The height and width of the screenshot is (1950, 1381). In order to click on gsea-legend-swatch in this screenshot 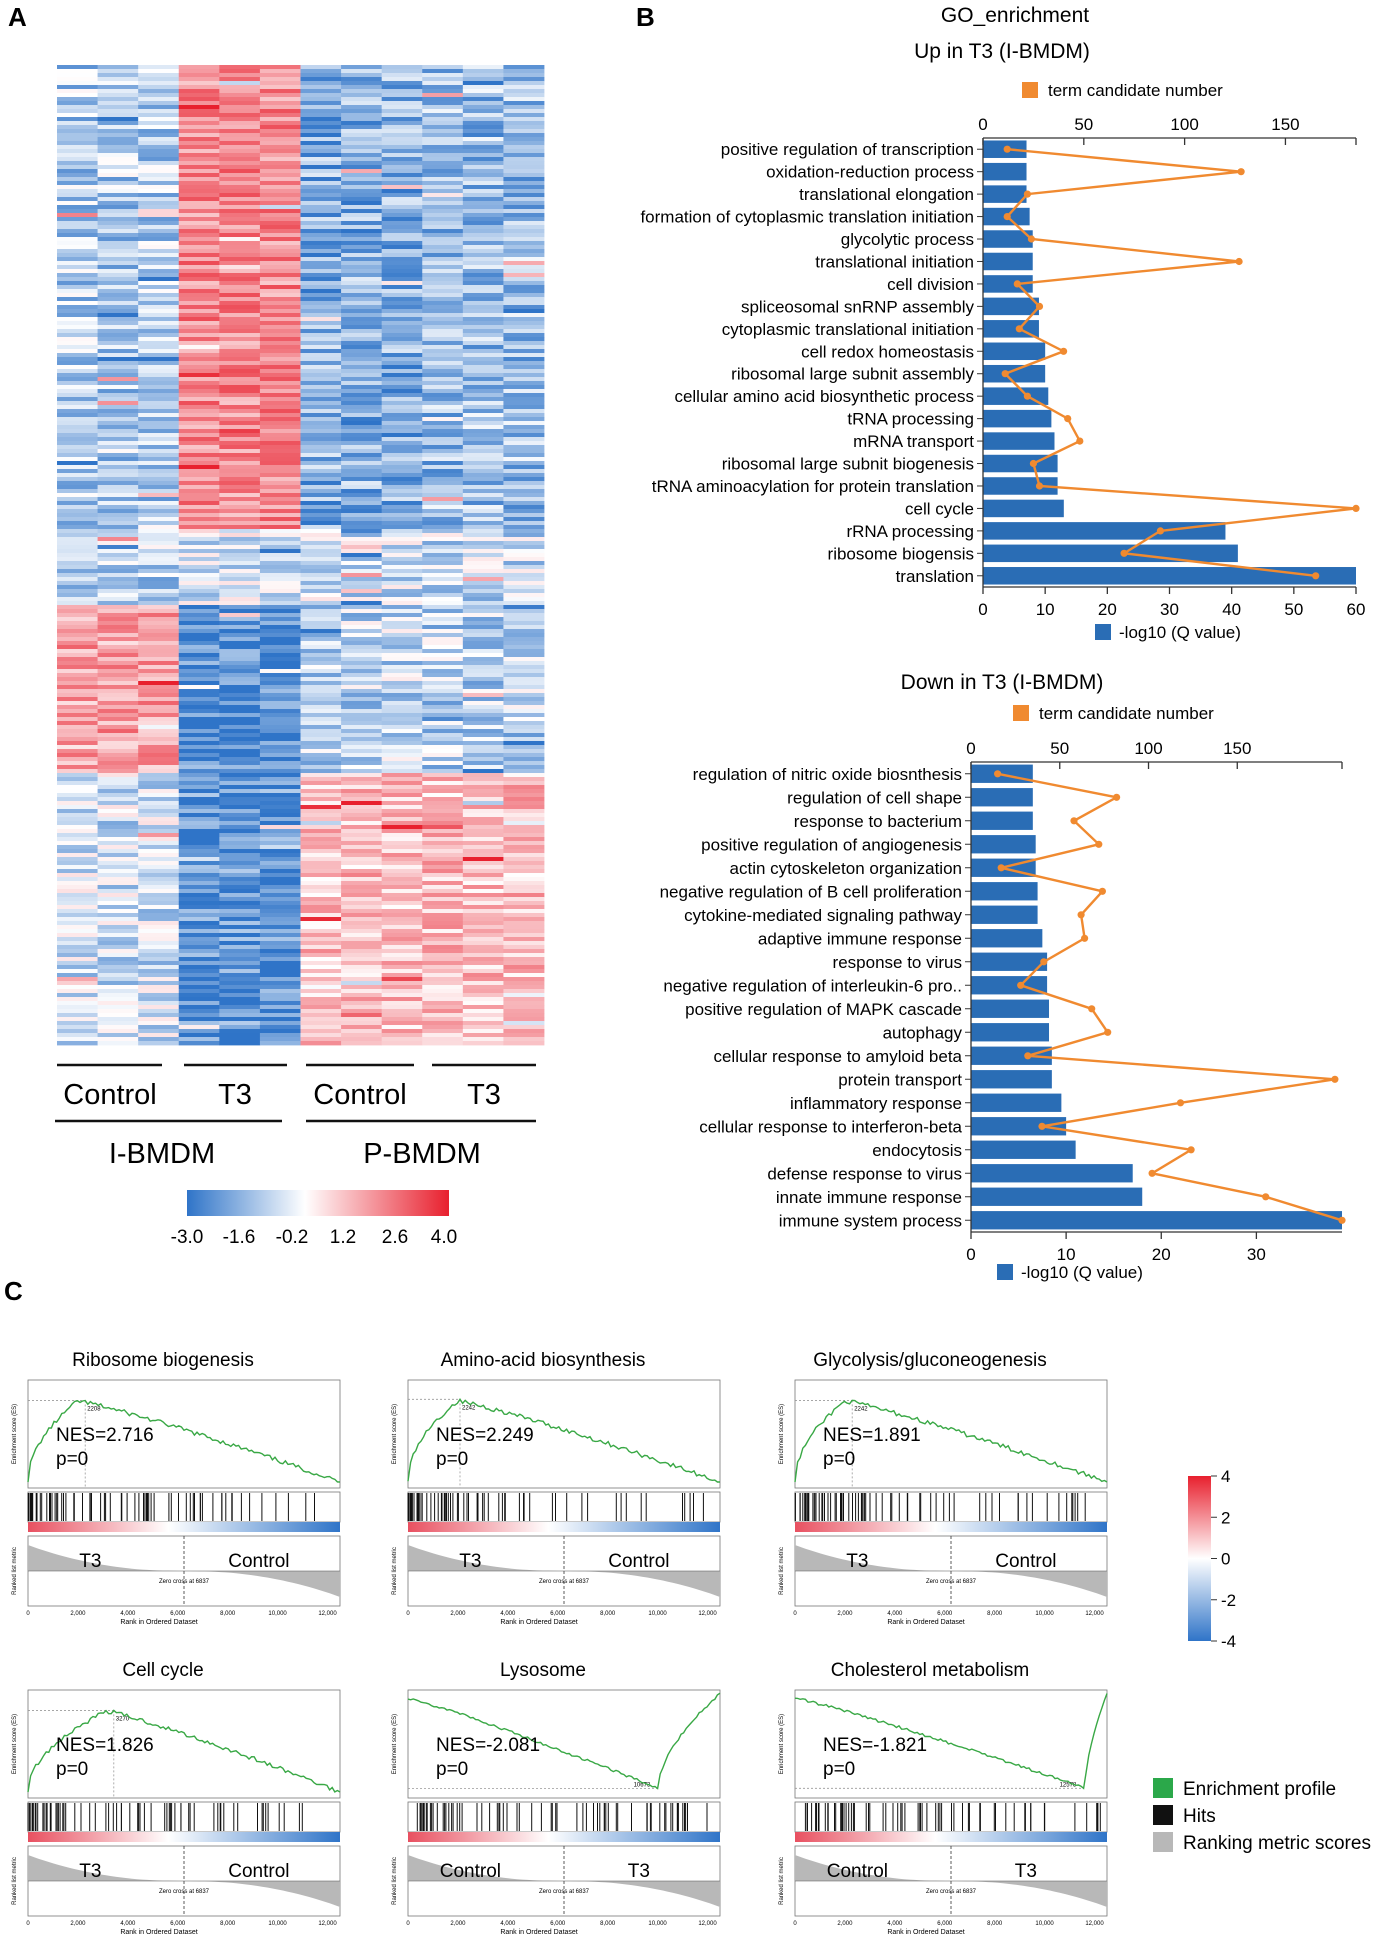, I will do `click(1163, 1815)`.